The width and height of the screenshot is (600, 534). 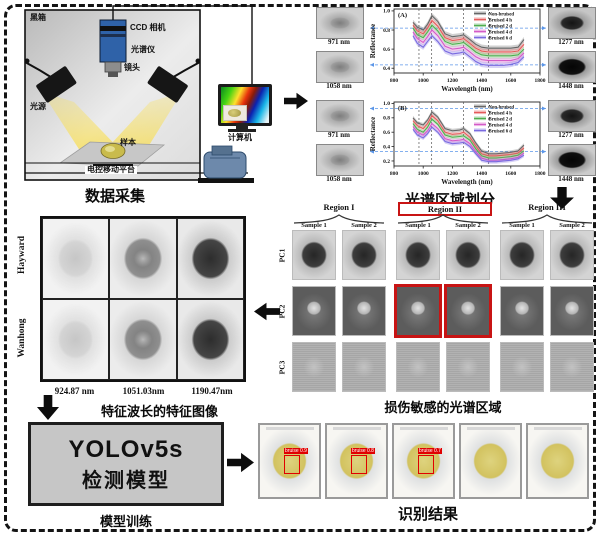 I want to click on yolo-model-box: YOLOv5s 检测模型, so click(x=126, y=464).